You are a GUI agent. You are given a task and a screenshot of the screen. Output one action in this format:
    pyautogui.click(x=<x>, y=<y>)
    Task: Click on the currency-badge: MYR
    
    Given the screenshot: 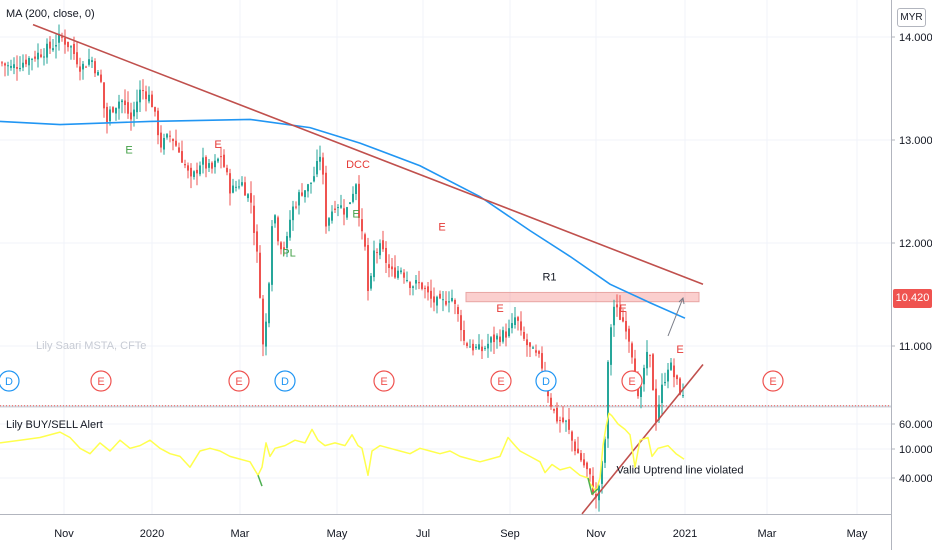 What is the action you would take?
    pyautogui.click(x=911, y=17)
    